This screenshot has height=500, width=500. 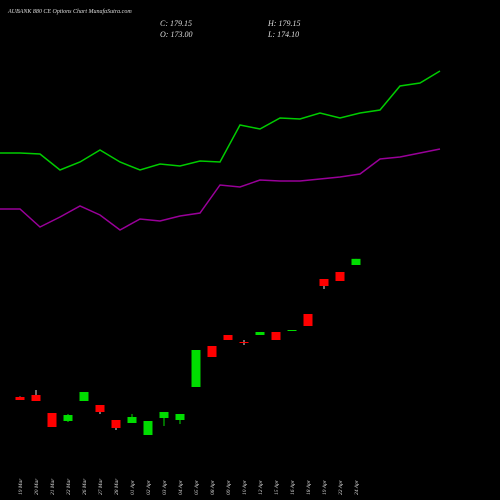 What do you see at coordinates (220, 189) in the screenshot?
I see `indicator-line` at bounding box center [220, 189].